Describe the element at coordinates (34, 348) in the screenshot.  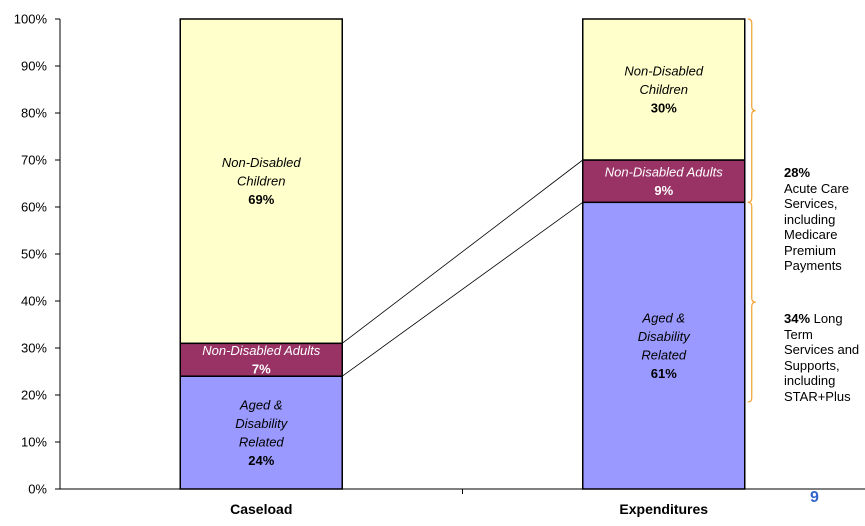
I see `y-tick-label: 30%` at that location.